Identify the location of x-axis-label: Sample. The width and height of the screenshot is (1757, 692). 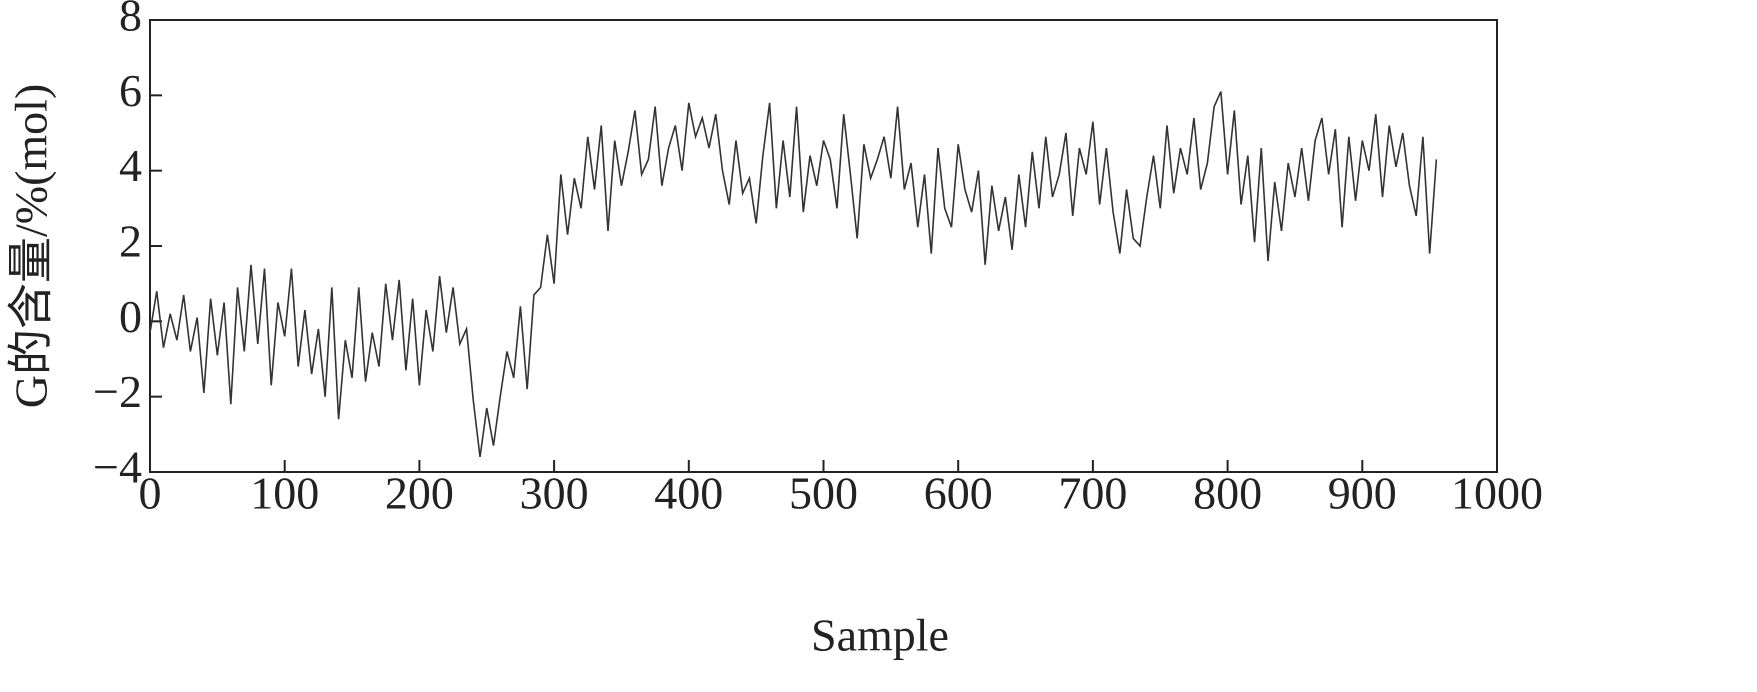
(880, 635).